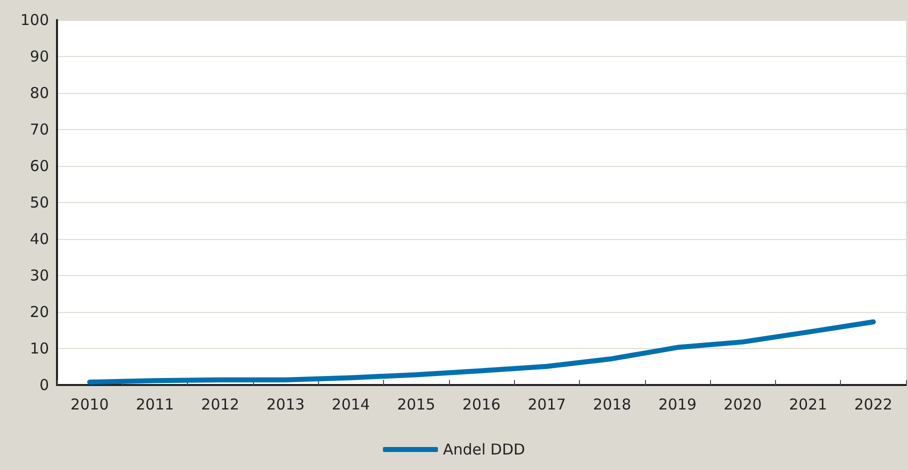 Image resolution: width=908 pixels, height=470 pixels. What do you see at coordinates (612, 405) in the screenshot?
I see `x-tick-label: 2018` at bounding box center [612, 405].